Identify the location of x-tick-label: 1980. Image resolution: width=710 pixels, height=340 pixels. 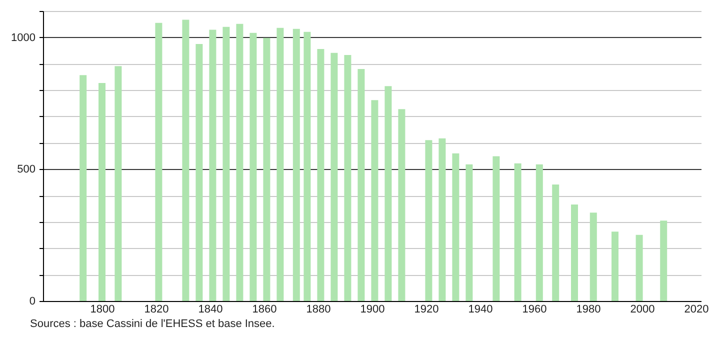
(588, 310).